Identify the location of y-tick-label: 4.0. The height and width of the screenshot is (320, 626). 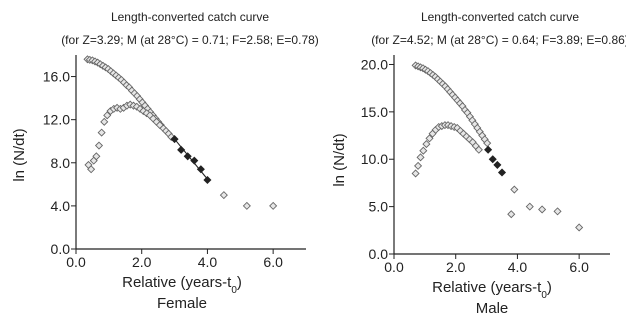
(61, 206).